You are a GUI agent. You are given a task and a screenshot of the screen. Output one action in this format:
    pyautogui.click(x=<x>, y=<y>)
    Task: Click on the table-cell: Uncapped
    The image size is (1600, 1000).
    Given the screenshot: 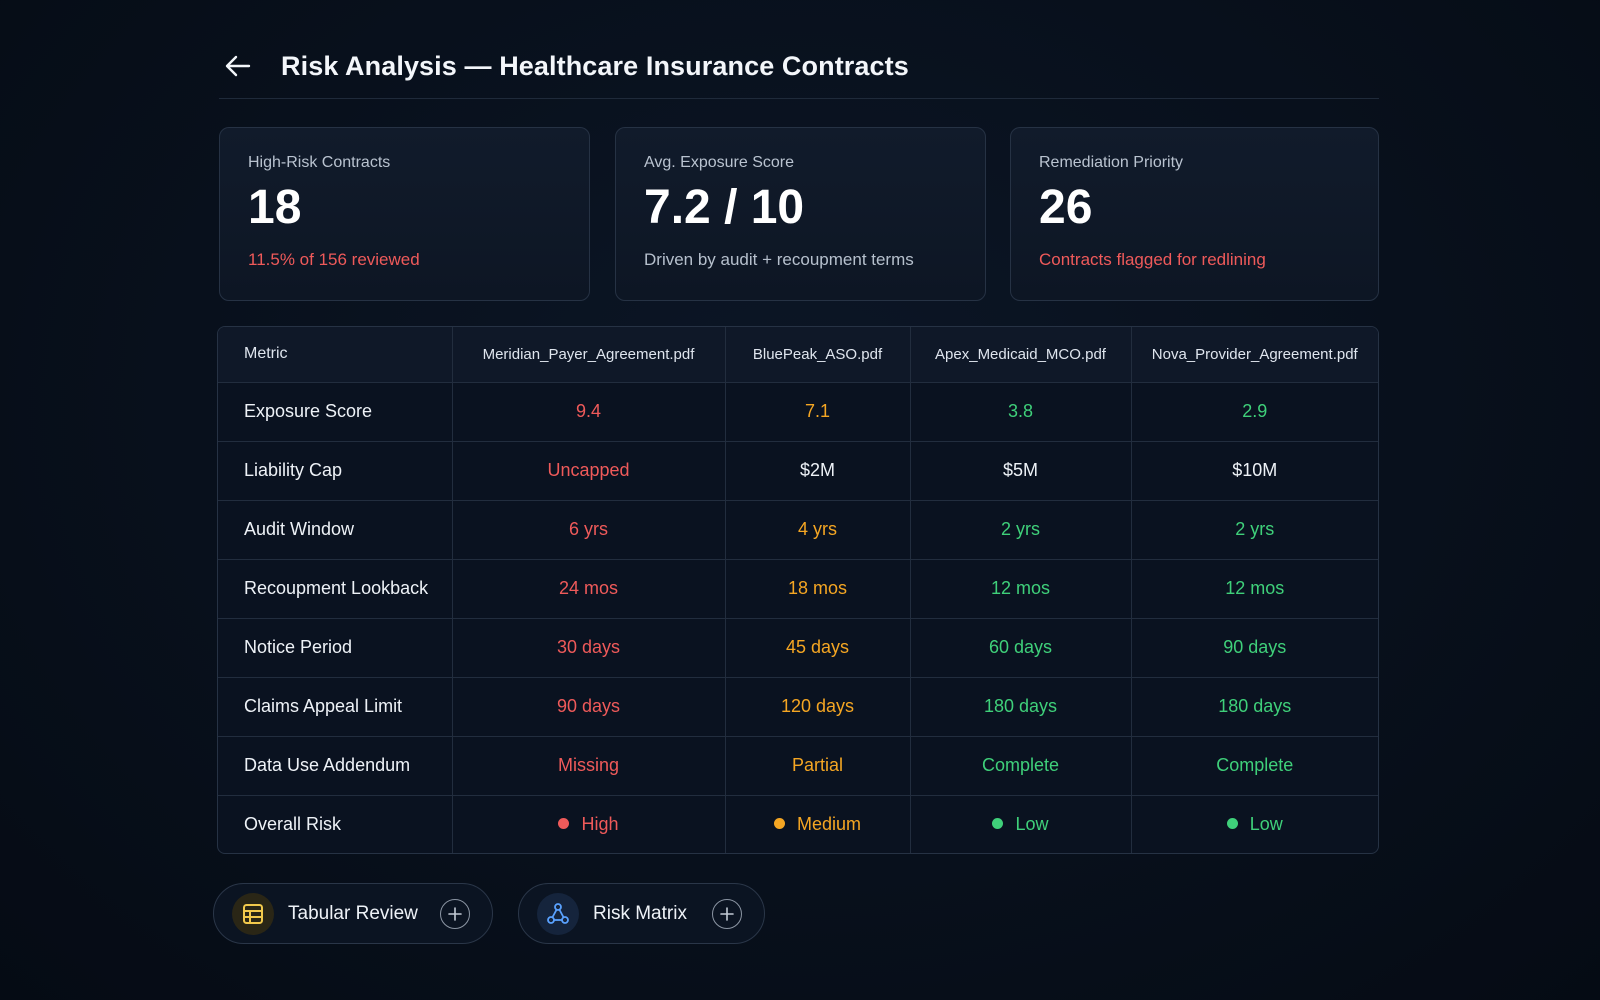 What is the action you would take?
    pyautogui.click(x=589, y=471)
    